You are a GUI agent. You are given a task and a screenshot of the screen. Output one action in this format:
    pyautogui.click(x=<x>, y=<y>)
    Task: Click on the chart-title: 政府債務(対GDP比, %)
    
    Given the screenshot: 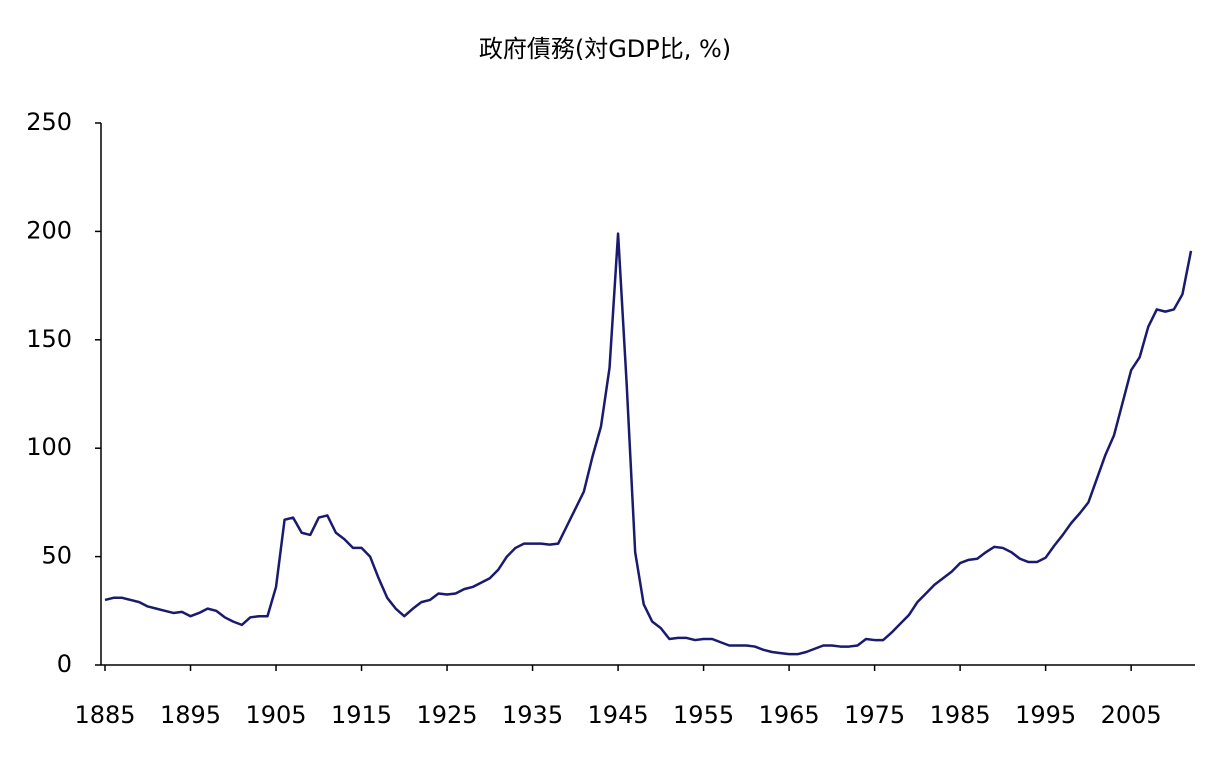 What is the action you would take?
    pyautogui.click(x=605, y=49)
    